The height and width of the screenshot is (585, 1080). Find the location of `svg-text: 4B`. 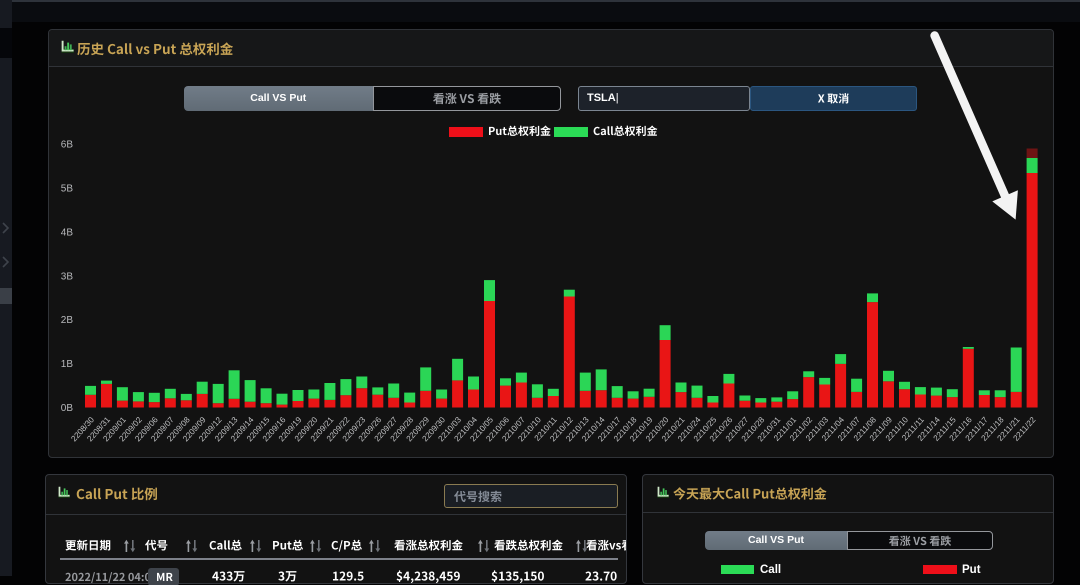

svg-text: 4B is located at coordinates (67, 232).